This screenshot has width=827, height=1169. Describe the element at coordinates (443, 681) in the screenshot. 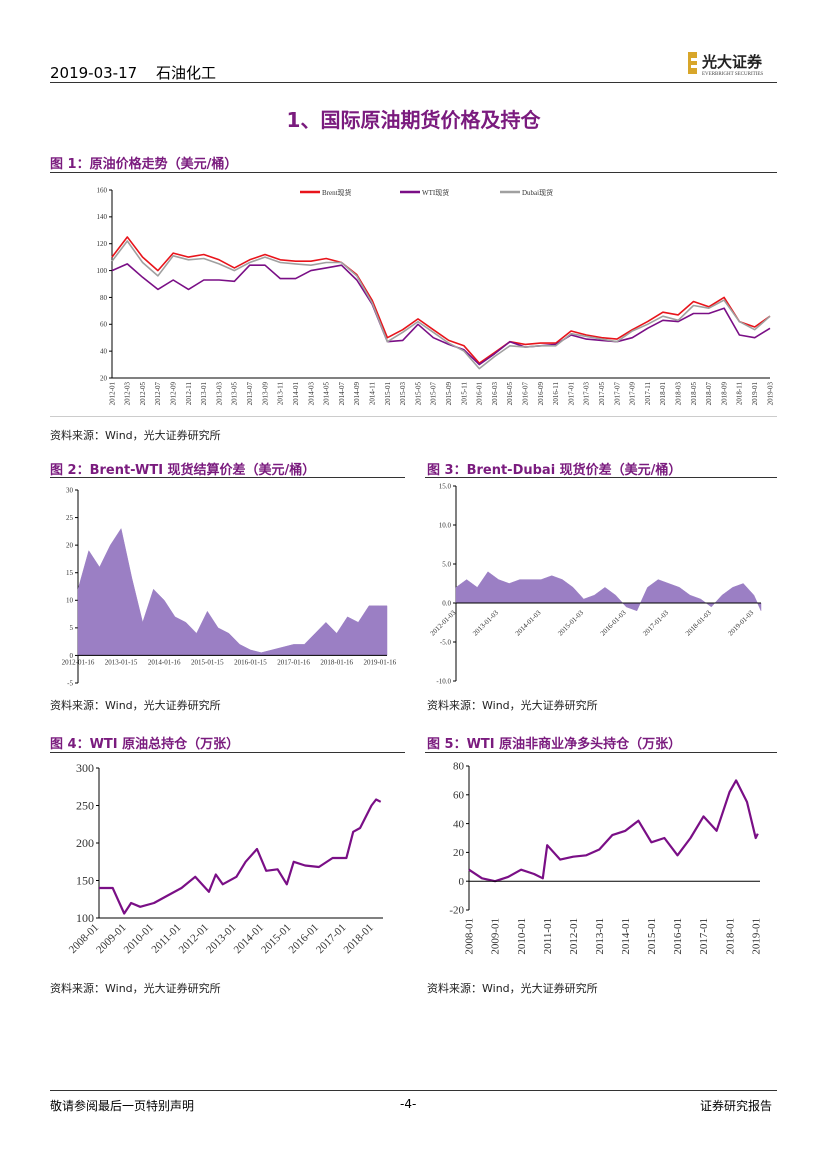

I see `y-tick-label: -10.0` at that location.